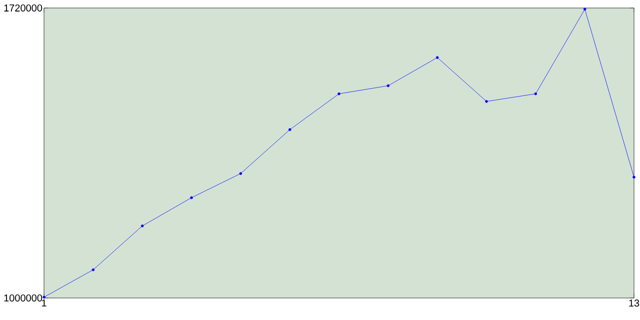 The image size is (640, 320). Describe the element at coordinates (634, 303) in the screenshot. I see `x-tick-label: 13` at that location.